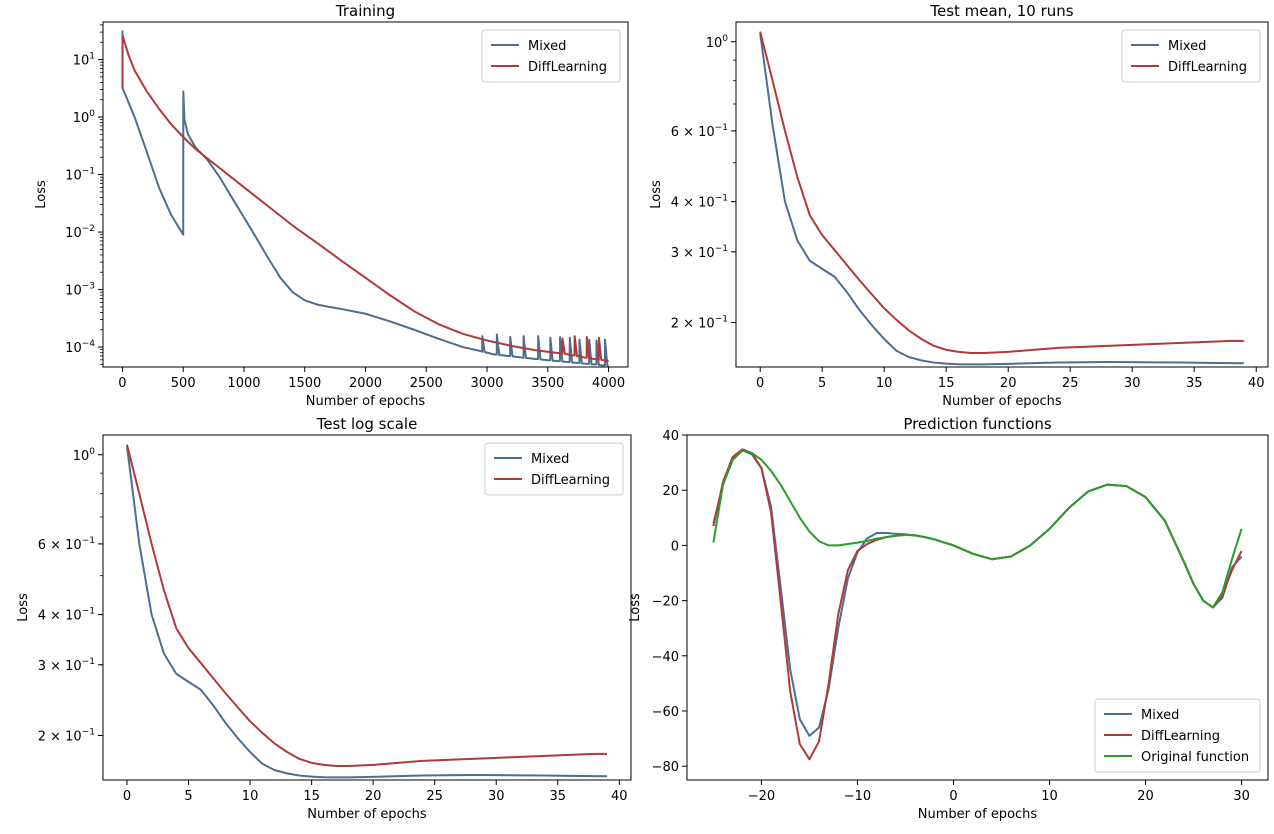  Describe the element at coordinates (426, 383) in the screenshot. I see `x-tick-label: 2500` at that location.